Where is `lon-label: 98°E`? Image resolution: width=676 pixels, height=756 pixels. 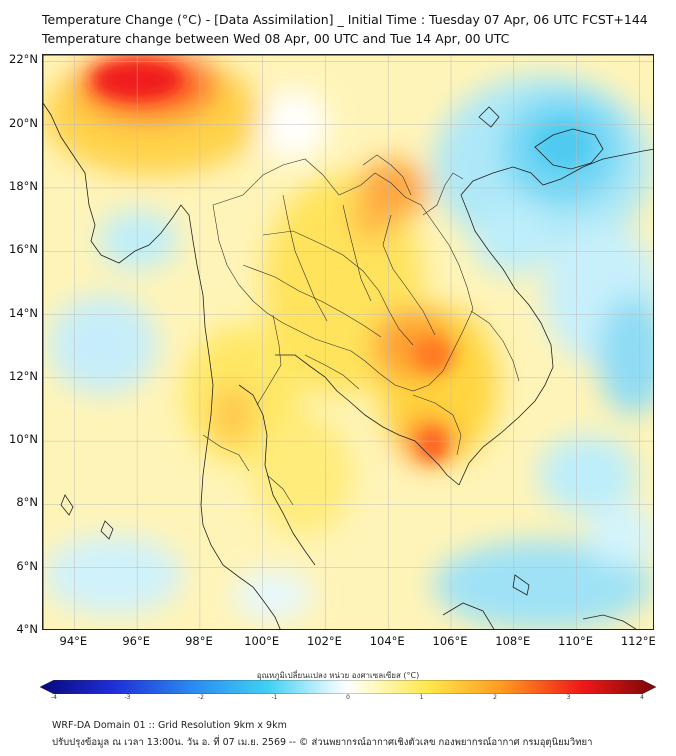
lon-label: 98°E is located at coordinates (199, 641).